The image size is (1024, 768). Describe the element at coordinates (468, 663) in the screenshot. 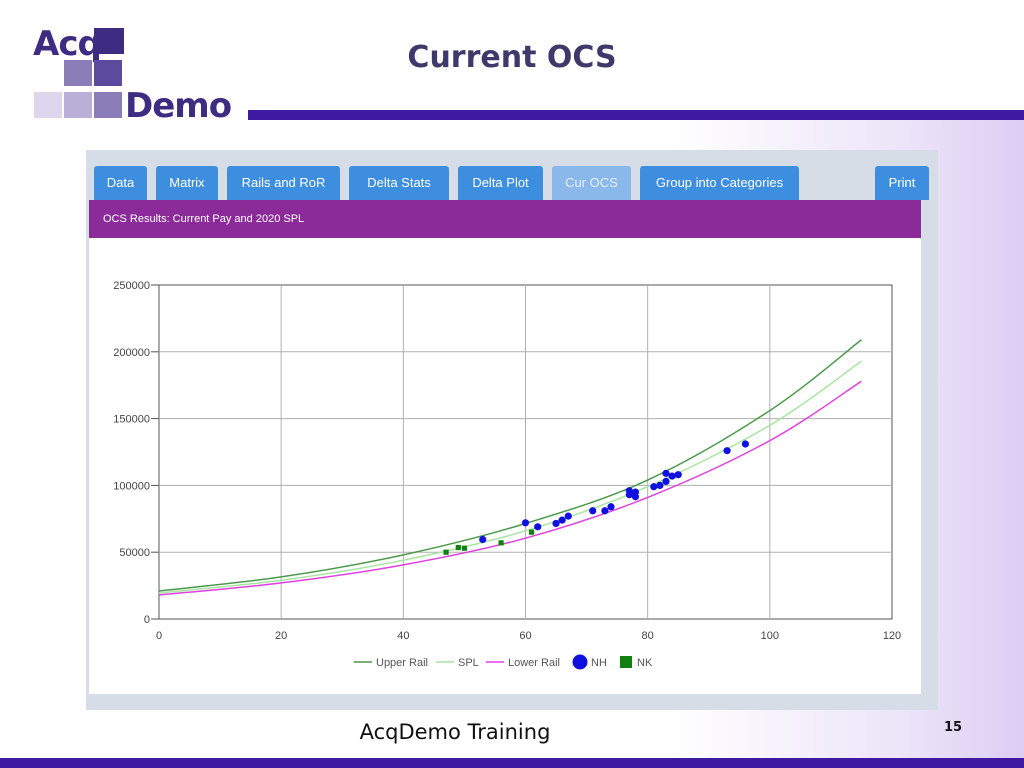

I see `legend-label-spl: SPL` at that location.